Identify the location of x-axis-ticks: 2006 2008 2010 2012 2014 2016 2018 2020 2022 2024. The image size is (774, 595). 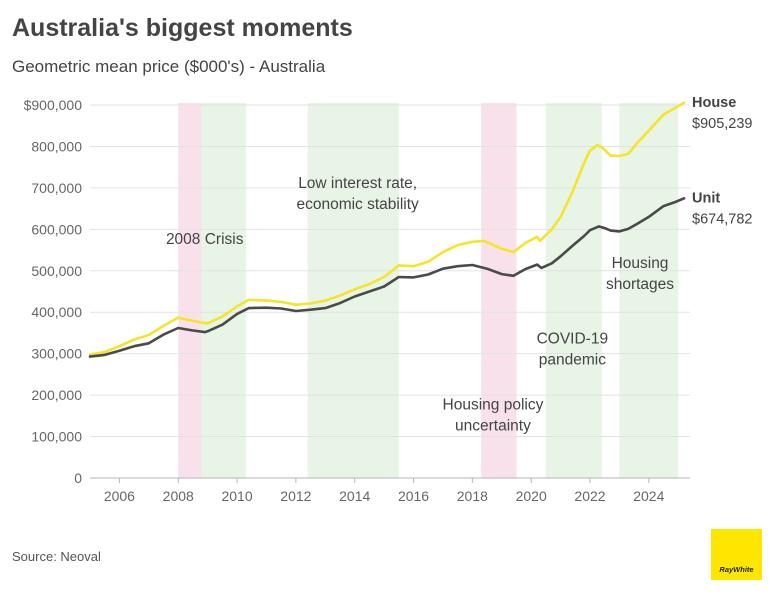
(384, 491).